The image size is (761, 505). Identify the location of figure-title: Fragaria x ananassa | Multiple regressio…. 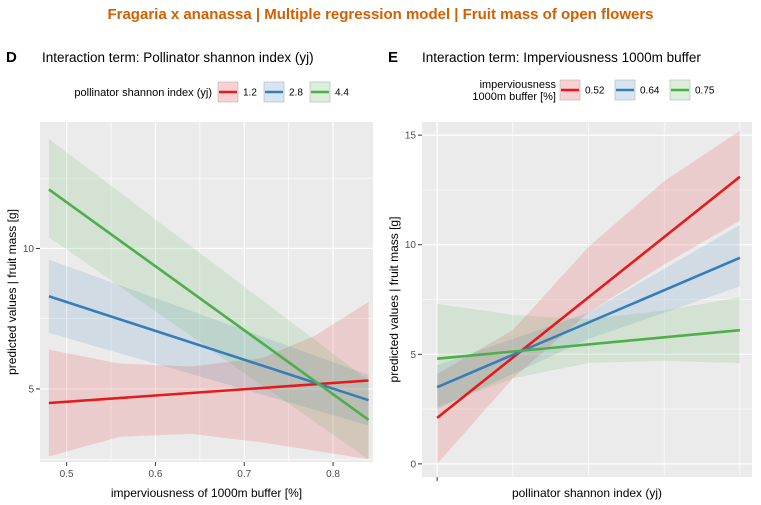
(380, 14).